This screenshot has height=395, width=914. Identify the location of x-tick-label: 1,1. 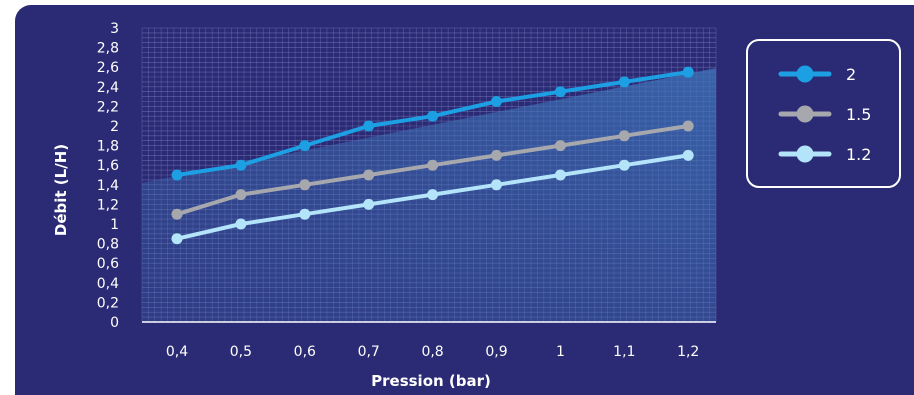
(624, 352).